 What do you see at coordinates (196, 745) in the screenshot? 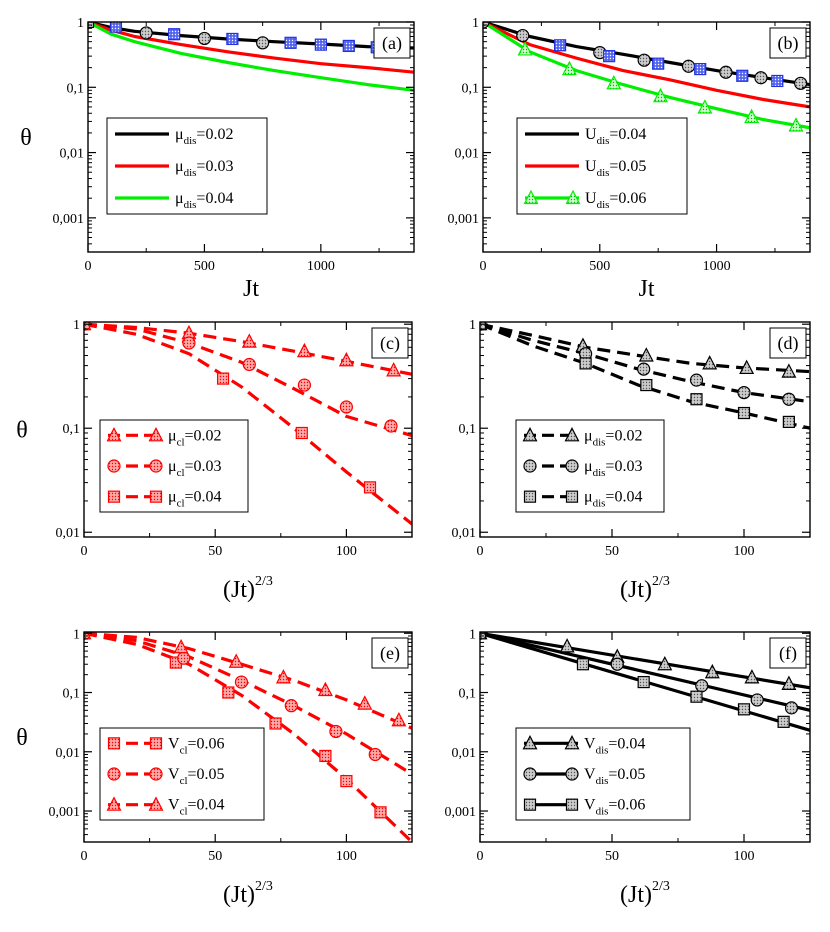
I see `legend-label: Vcl=0.06` at bounding box center [196, 745].